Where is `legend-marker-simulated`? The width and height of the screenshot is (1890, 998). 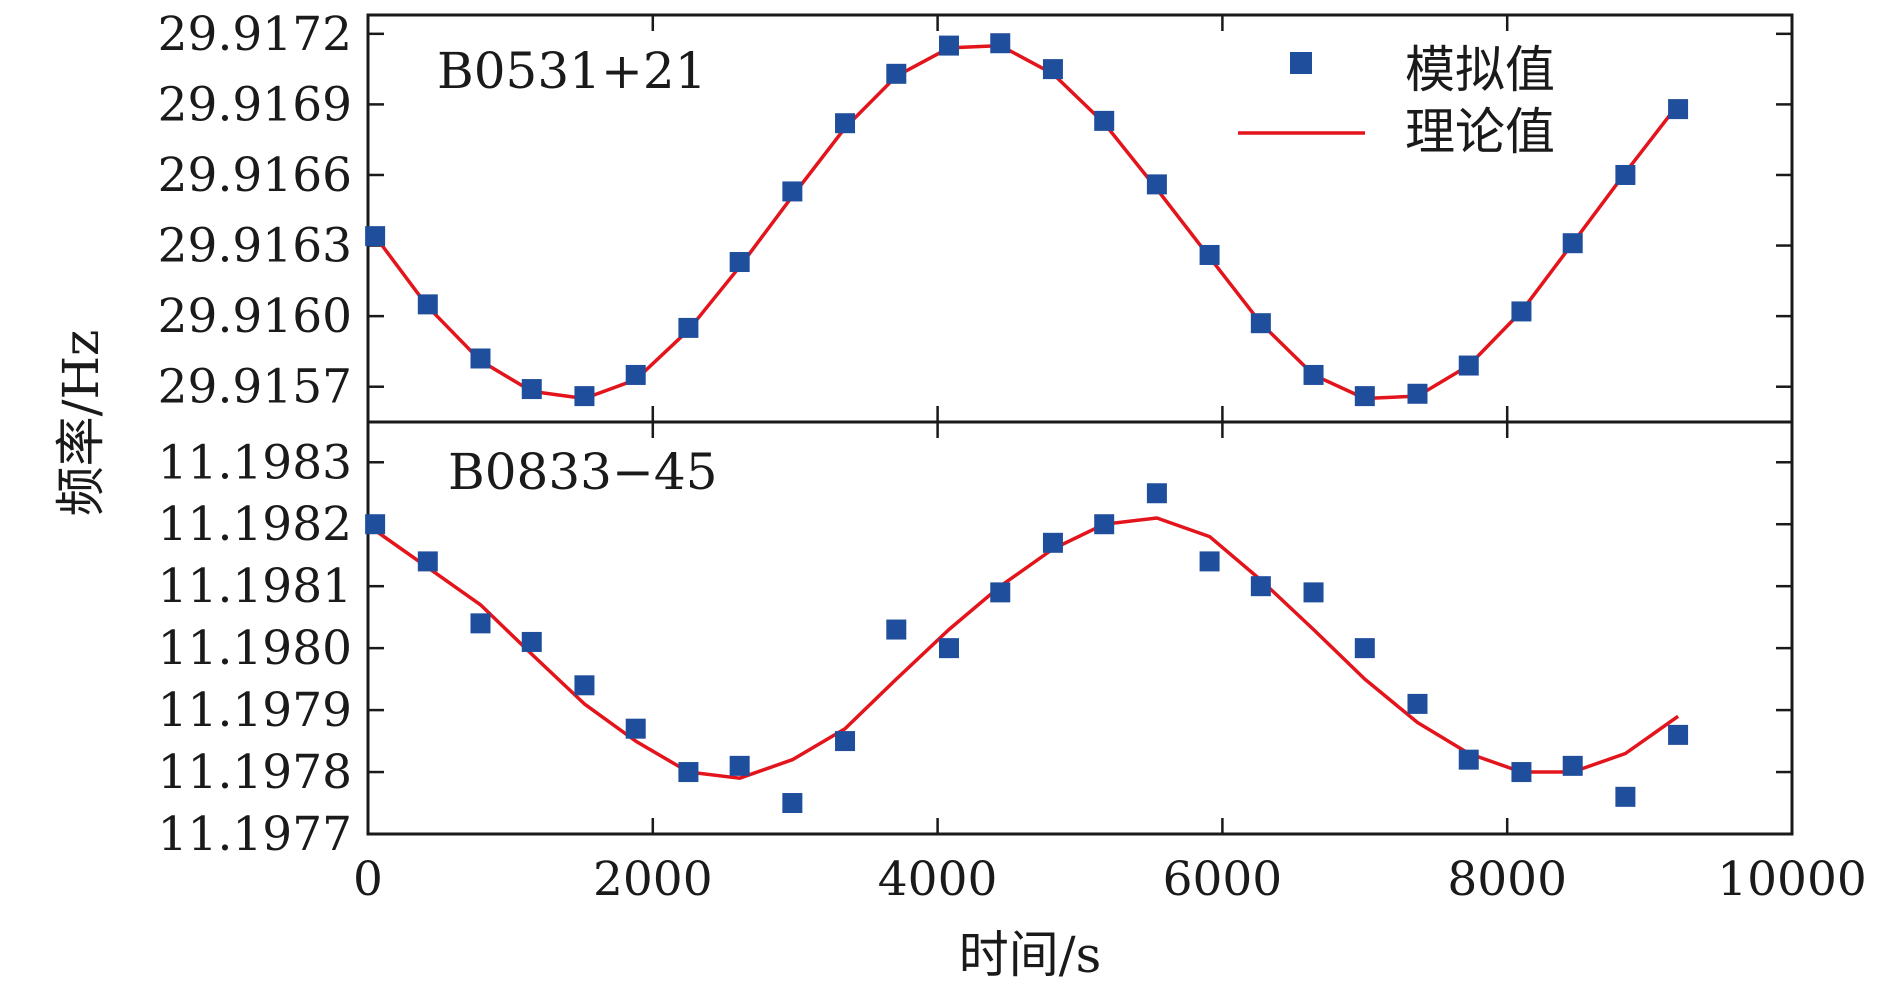 legend-marker-simulated is located at coordinates (1301, 63).